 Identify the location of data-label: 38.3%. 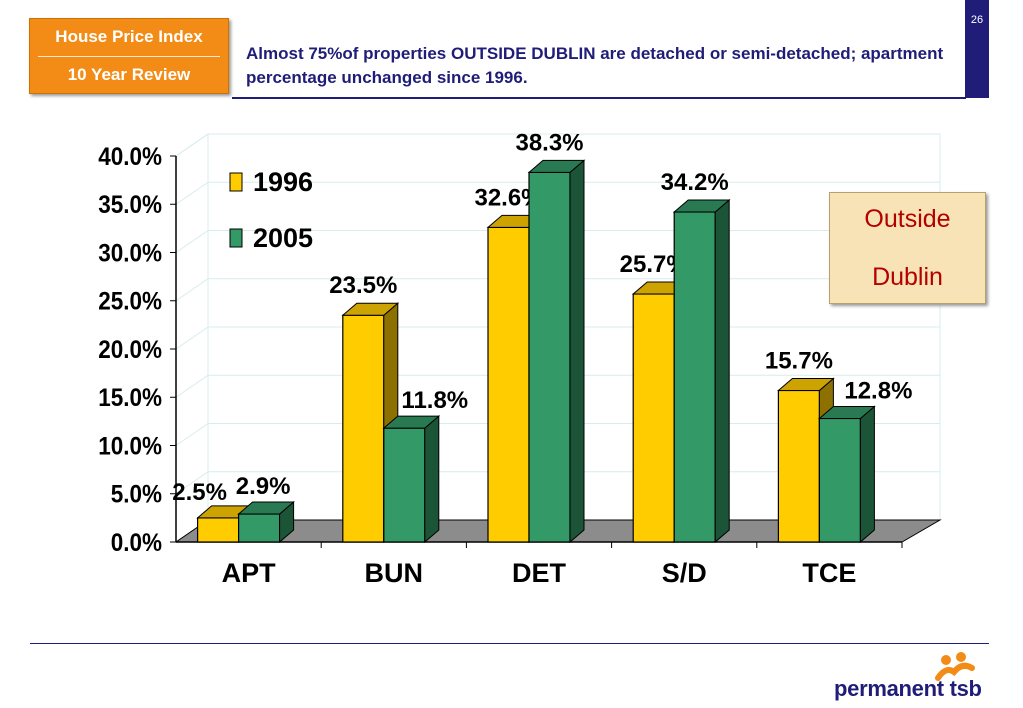
(549, 142).